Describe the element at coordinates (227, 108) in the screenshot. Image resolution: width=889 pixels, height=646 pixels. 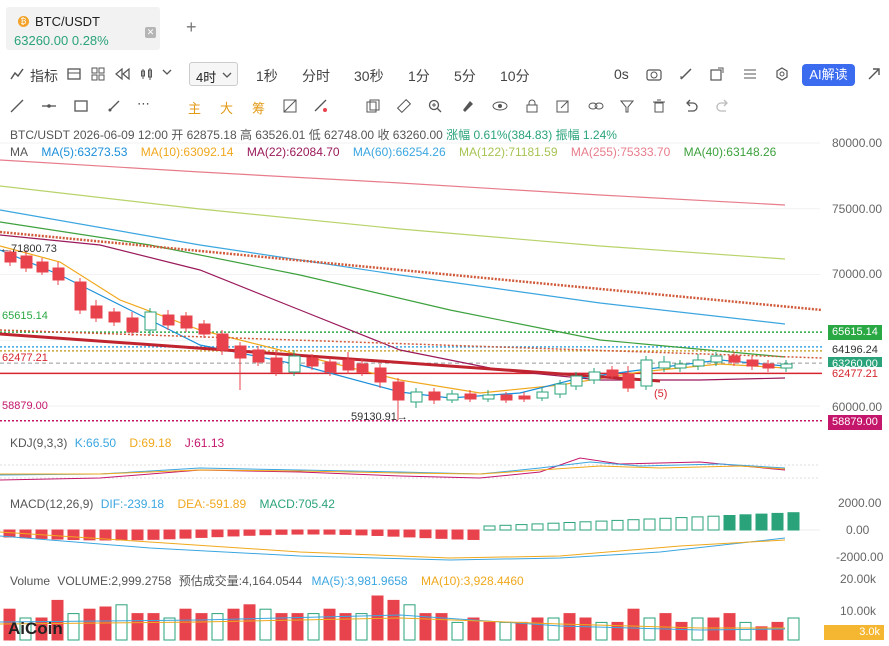
I see `big-order-button: 大` at that location.